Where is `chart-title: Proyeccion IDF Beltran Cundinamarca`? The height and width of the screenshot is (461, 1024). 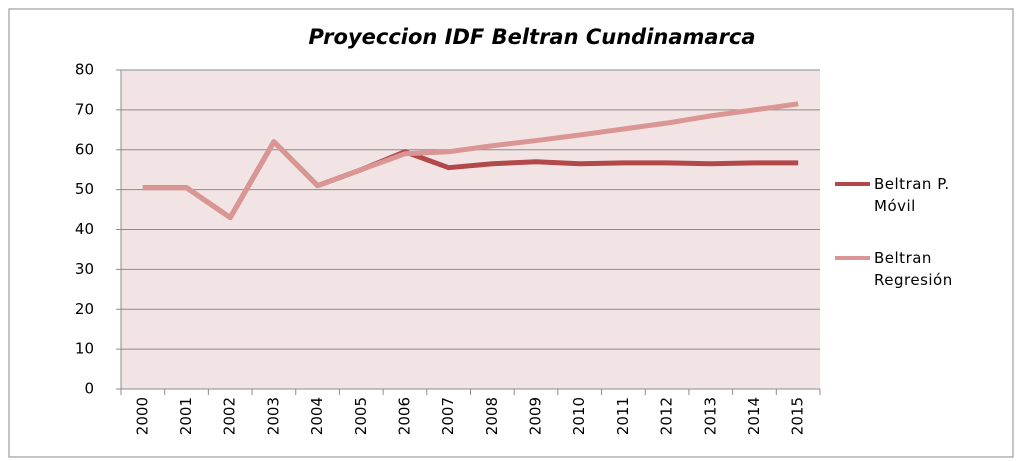
chart-title: Proyeccion IDF Beltran Cundinamarca is located at coordinates (531, 37).